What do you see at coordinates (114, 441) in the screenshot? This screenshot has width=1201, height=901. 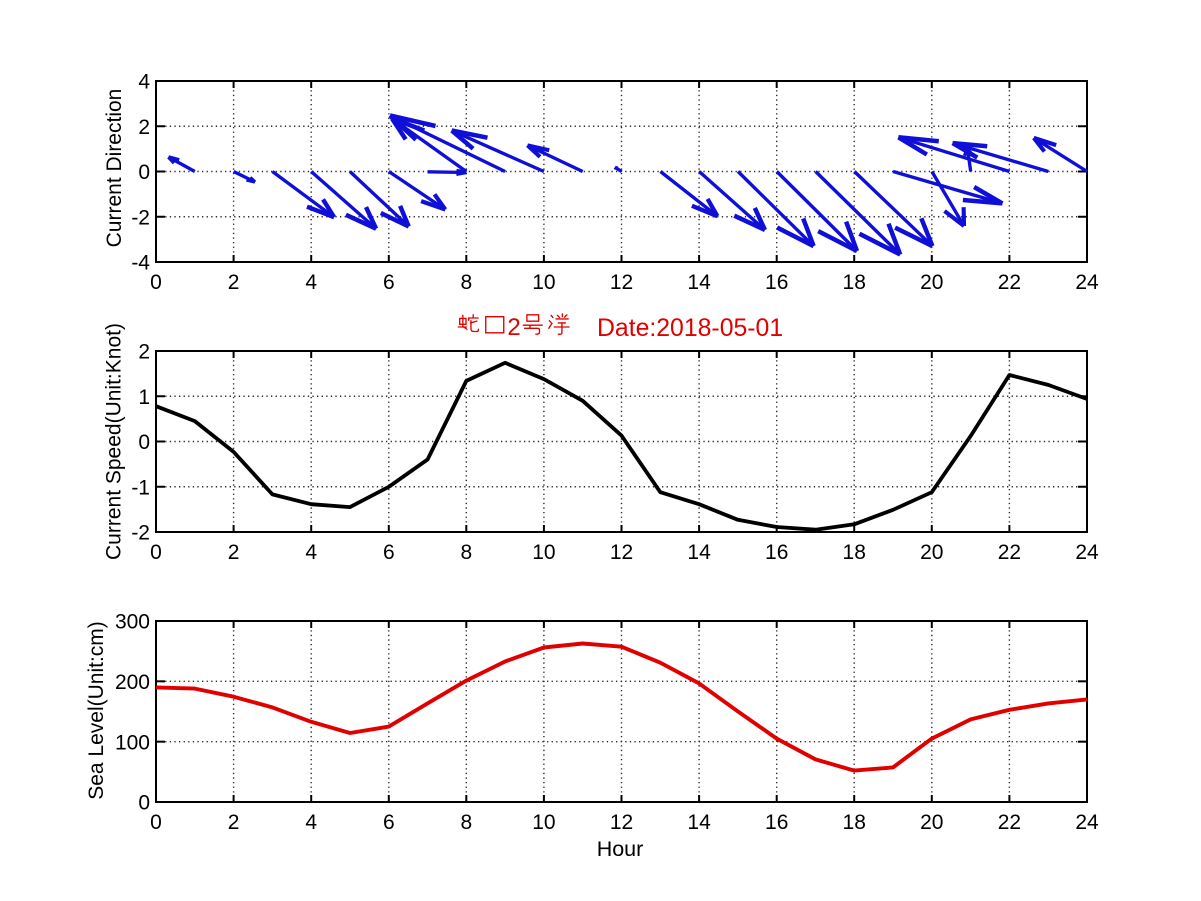 I see `svg-text: Current Speed(Unit:Knot)` at bounding box center [114, 441].